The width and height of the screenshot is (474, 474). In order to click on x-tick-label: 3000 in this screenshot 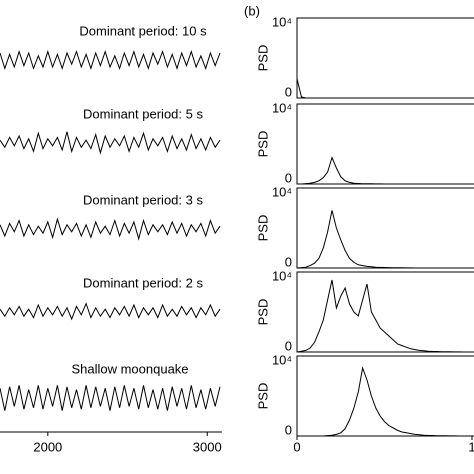, I will do `click(207, 446)`.